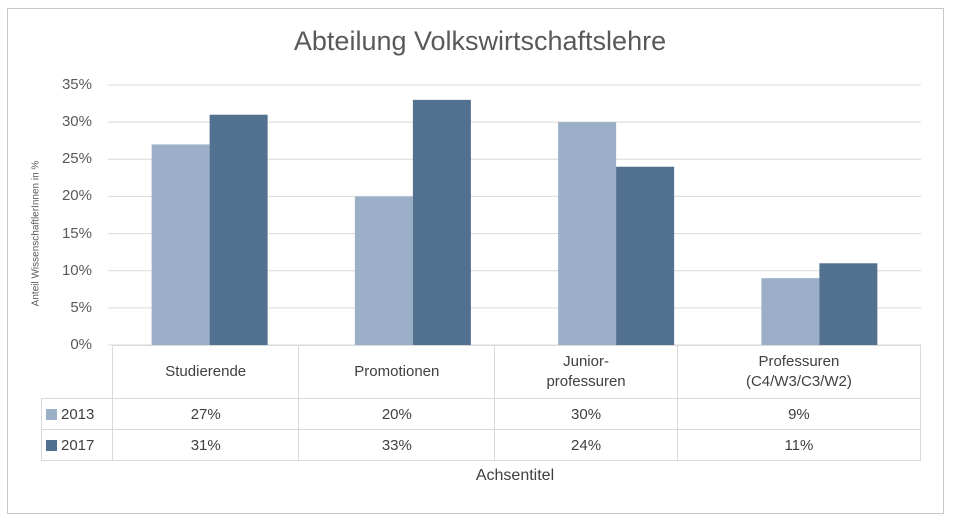  Describe the element at coordinates (51, 445) in the screenshot. I see `legend-swatch-2017` at that location.